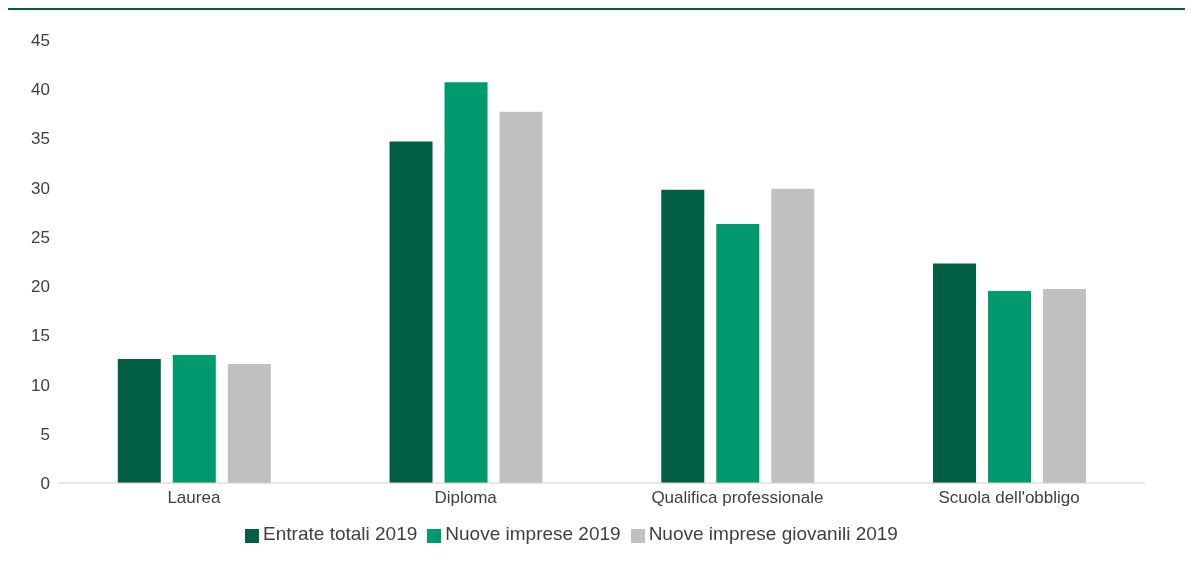 The height and width of the screenshot is (564, 1193). What do you see at coordinates (533, 533) in the screenshot?
I see `legend-label: Nuove imprese 2019` at bounding box center [533, 533].